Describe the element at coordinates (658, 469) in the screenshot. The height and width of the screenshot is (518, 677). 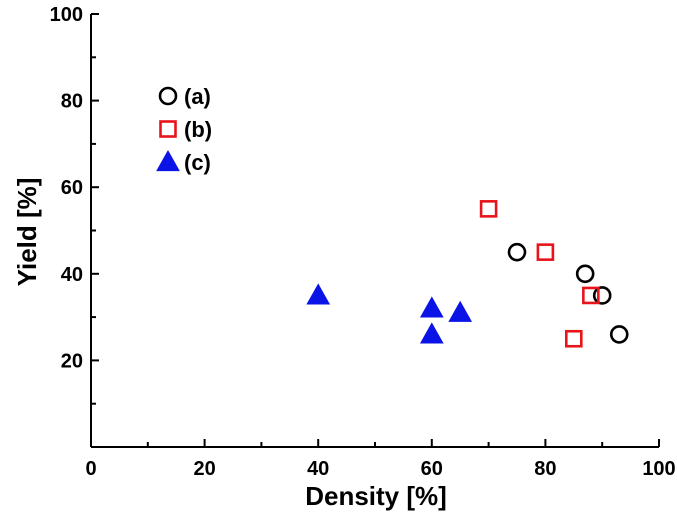
I see `x-tick-label: 100` at that location.